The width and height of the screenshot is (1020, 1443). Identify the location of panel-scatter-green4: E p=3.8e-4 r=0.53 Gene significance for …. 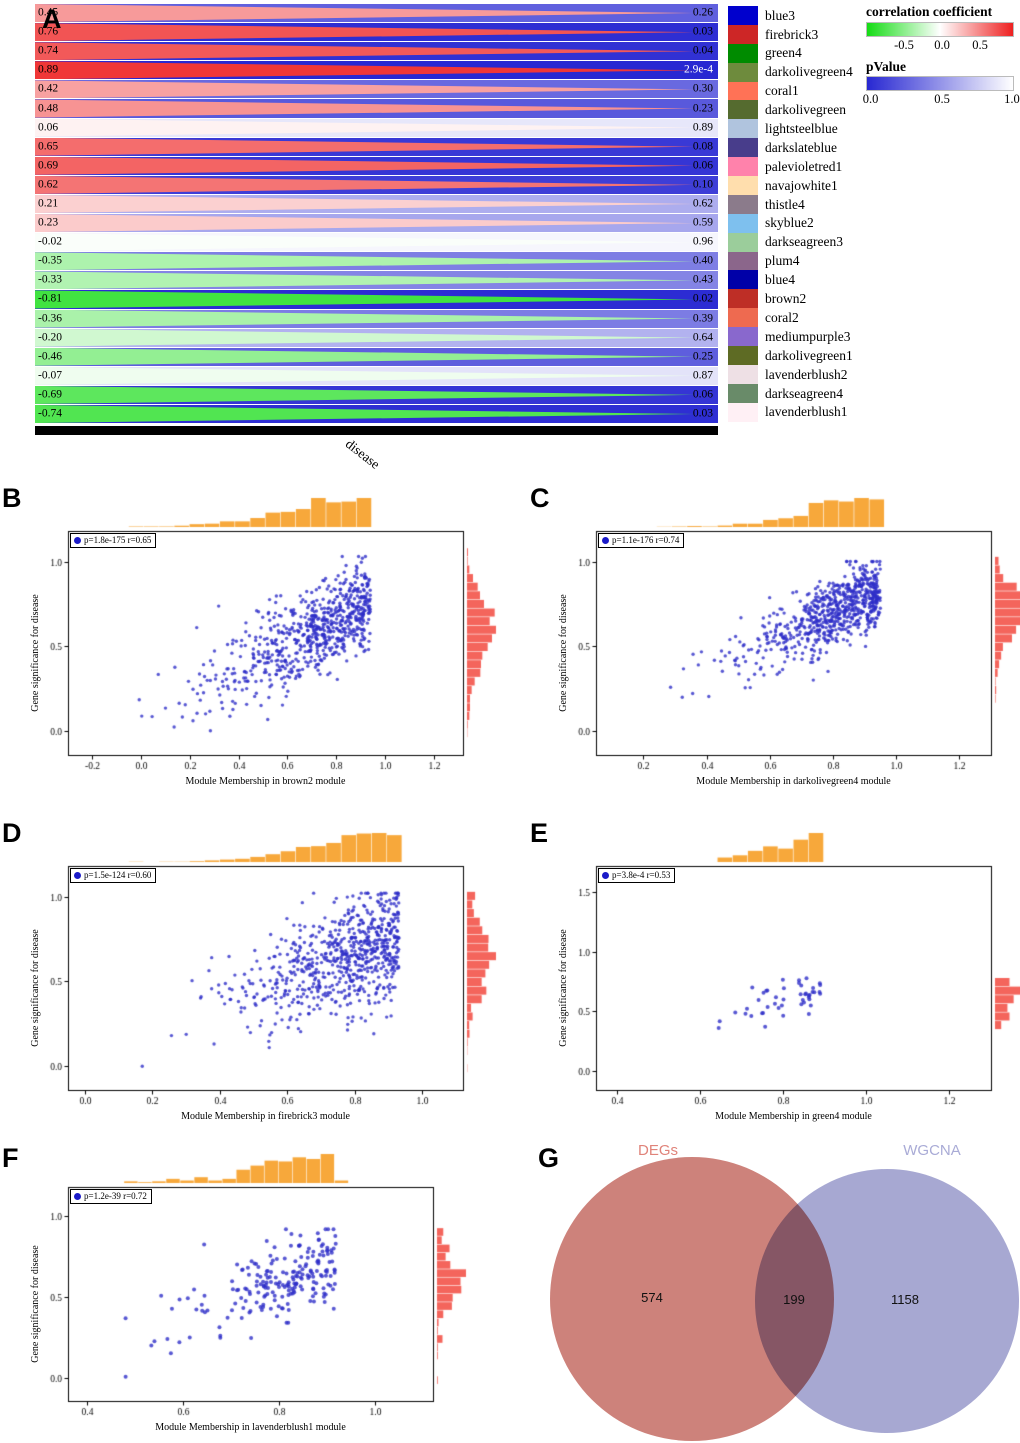
(774, 984).